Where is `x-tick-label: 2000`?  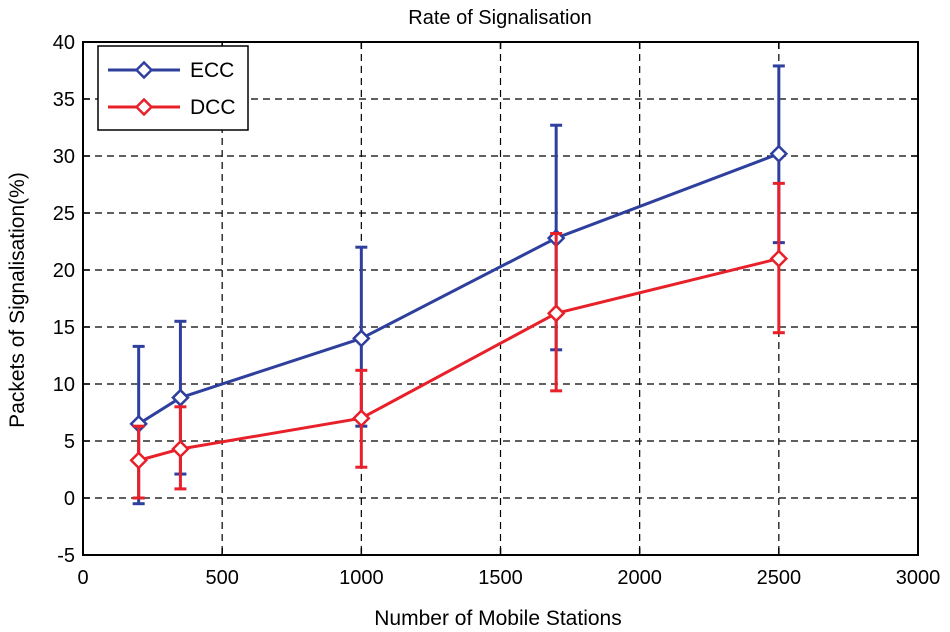
x-tick-label: 2000 is located at coordinates (639, 578).